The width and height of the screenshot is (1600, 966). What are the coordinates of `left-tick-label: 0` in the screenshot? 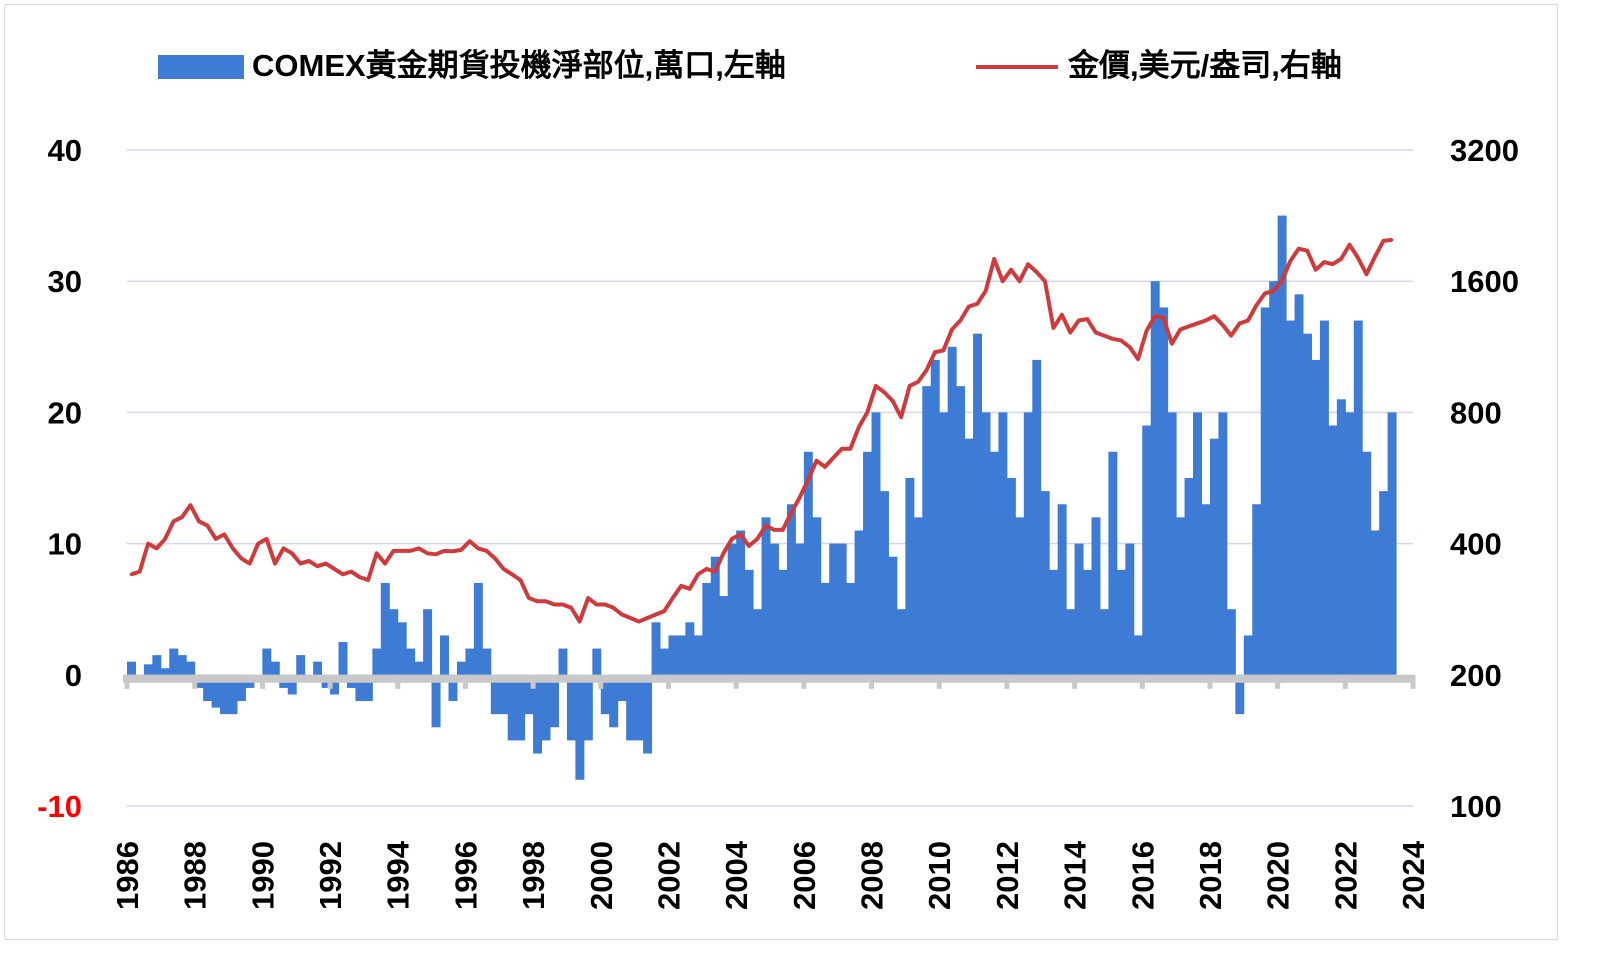 It's located at (73, 675).